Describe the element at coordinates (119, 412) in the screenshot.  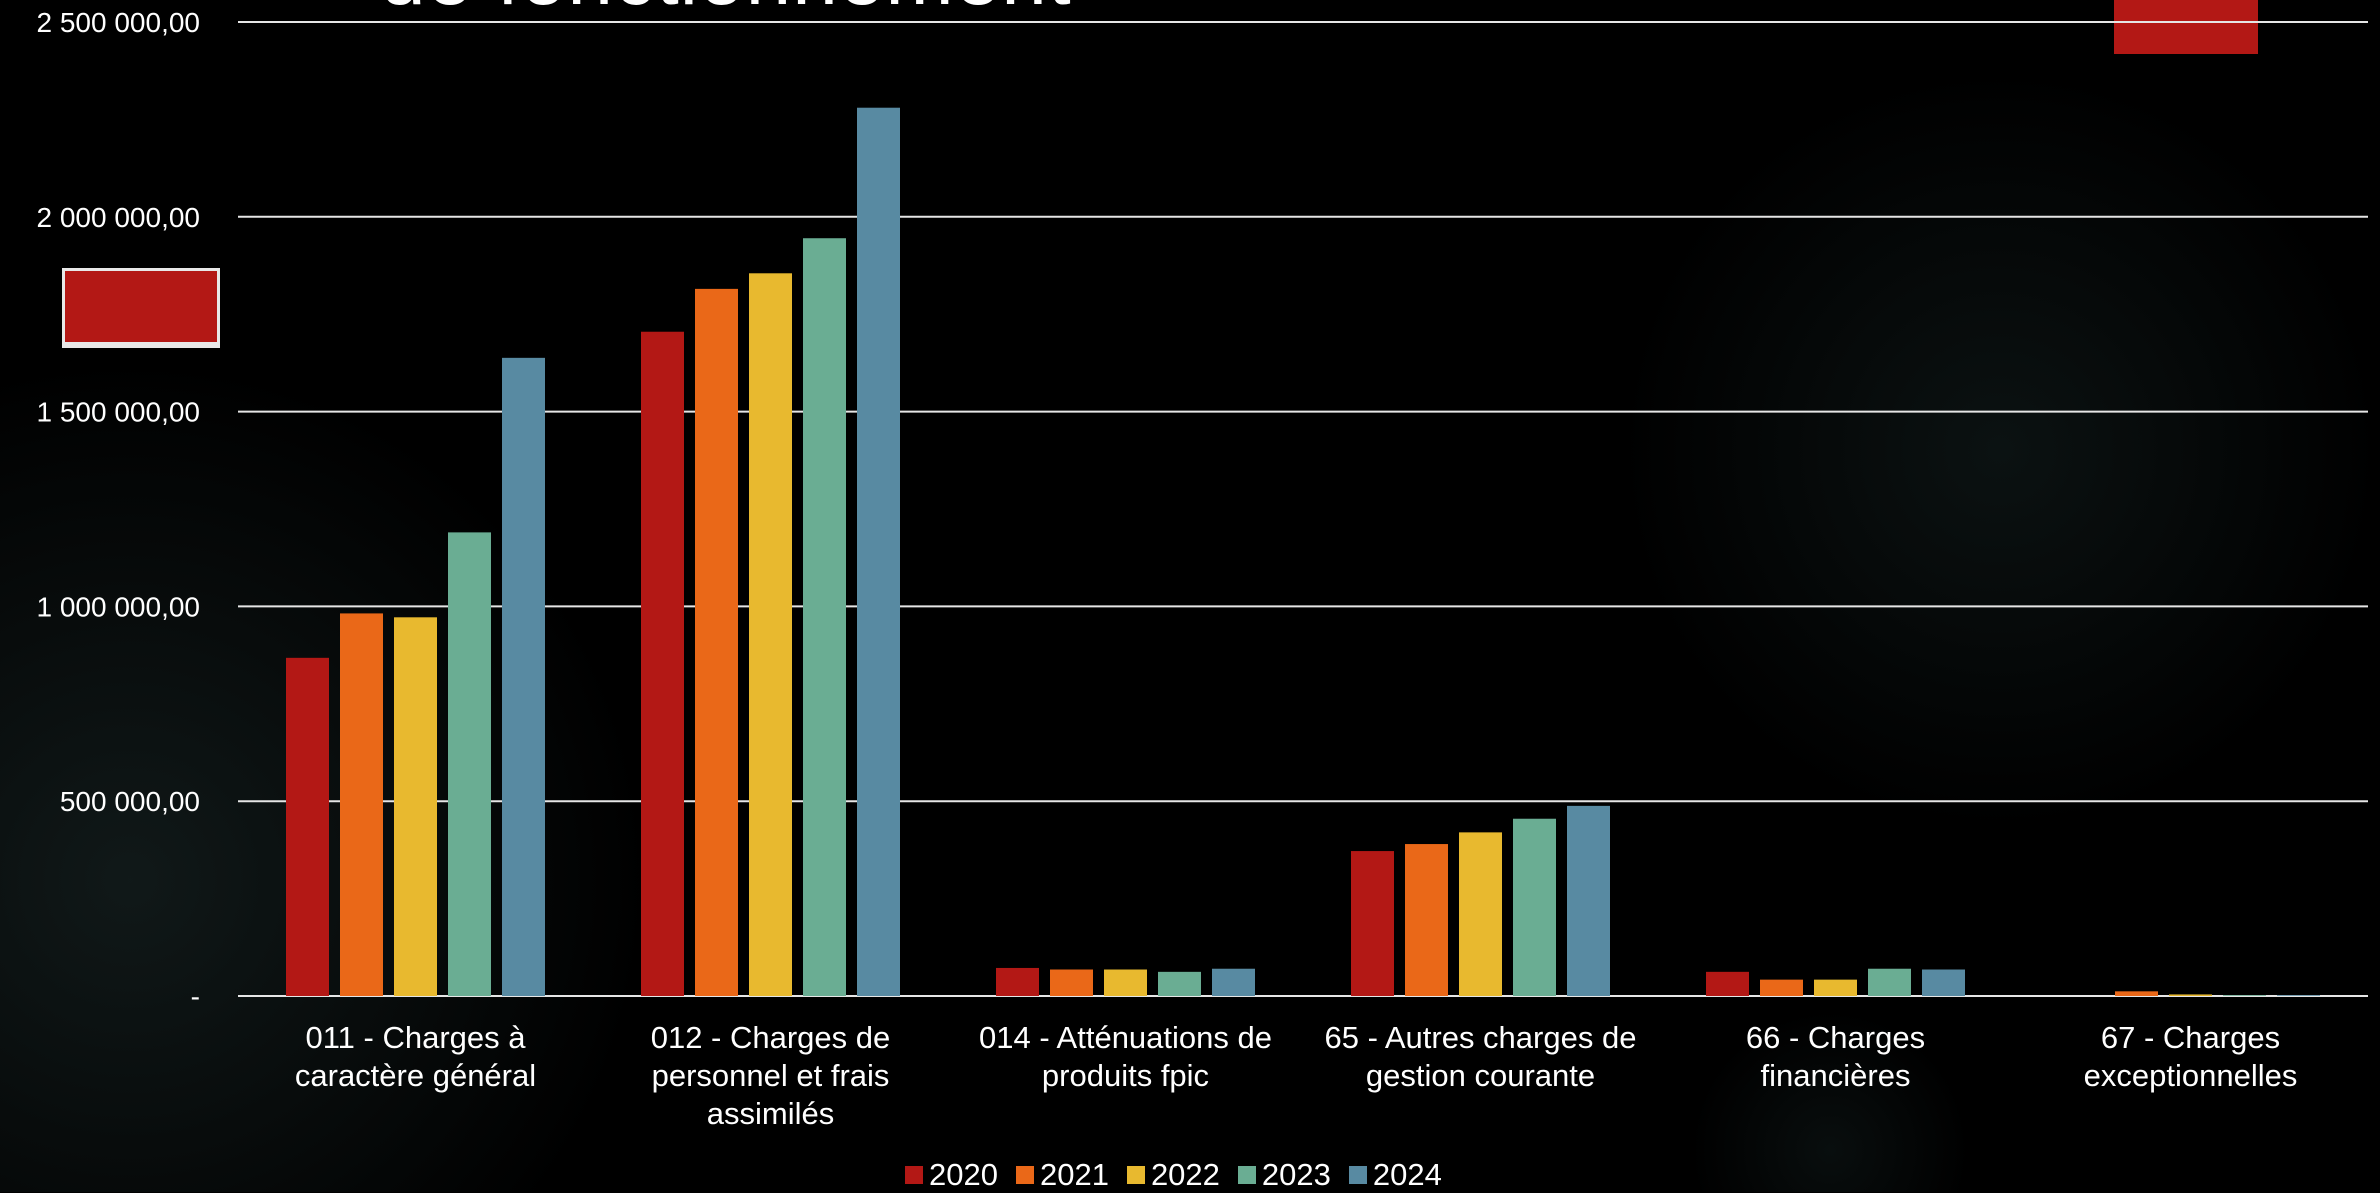
I see `y-tick-label: 1 500 000,00` at that location.